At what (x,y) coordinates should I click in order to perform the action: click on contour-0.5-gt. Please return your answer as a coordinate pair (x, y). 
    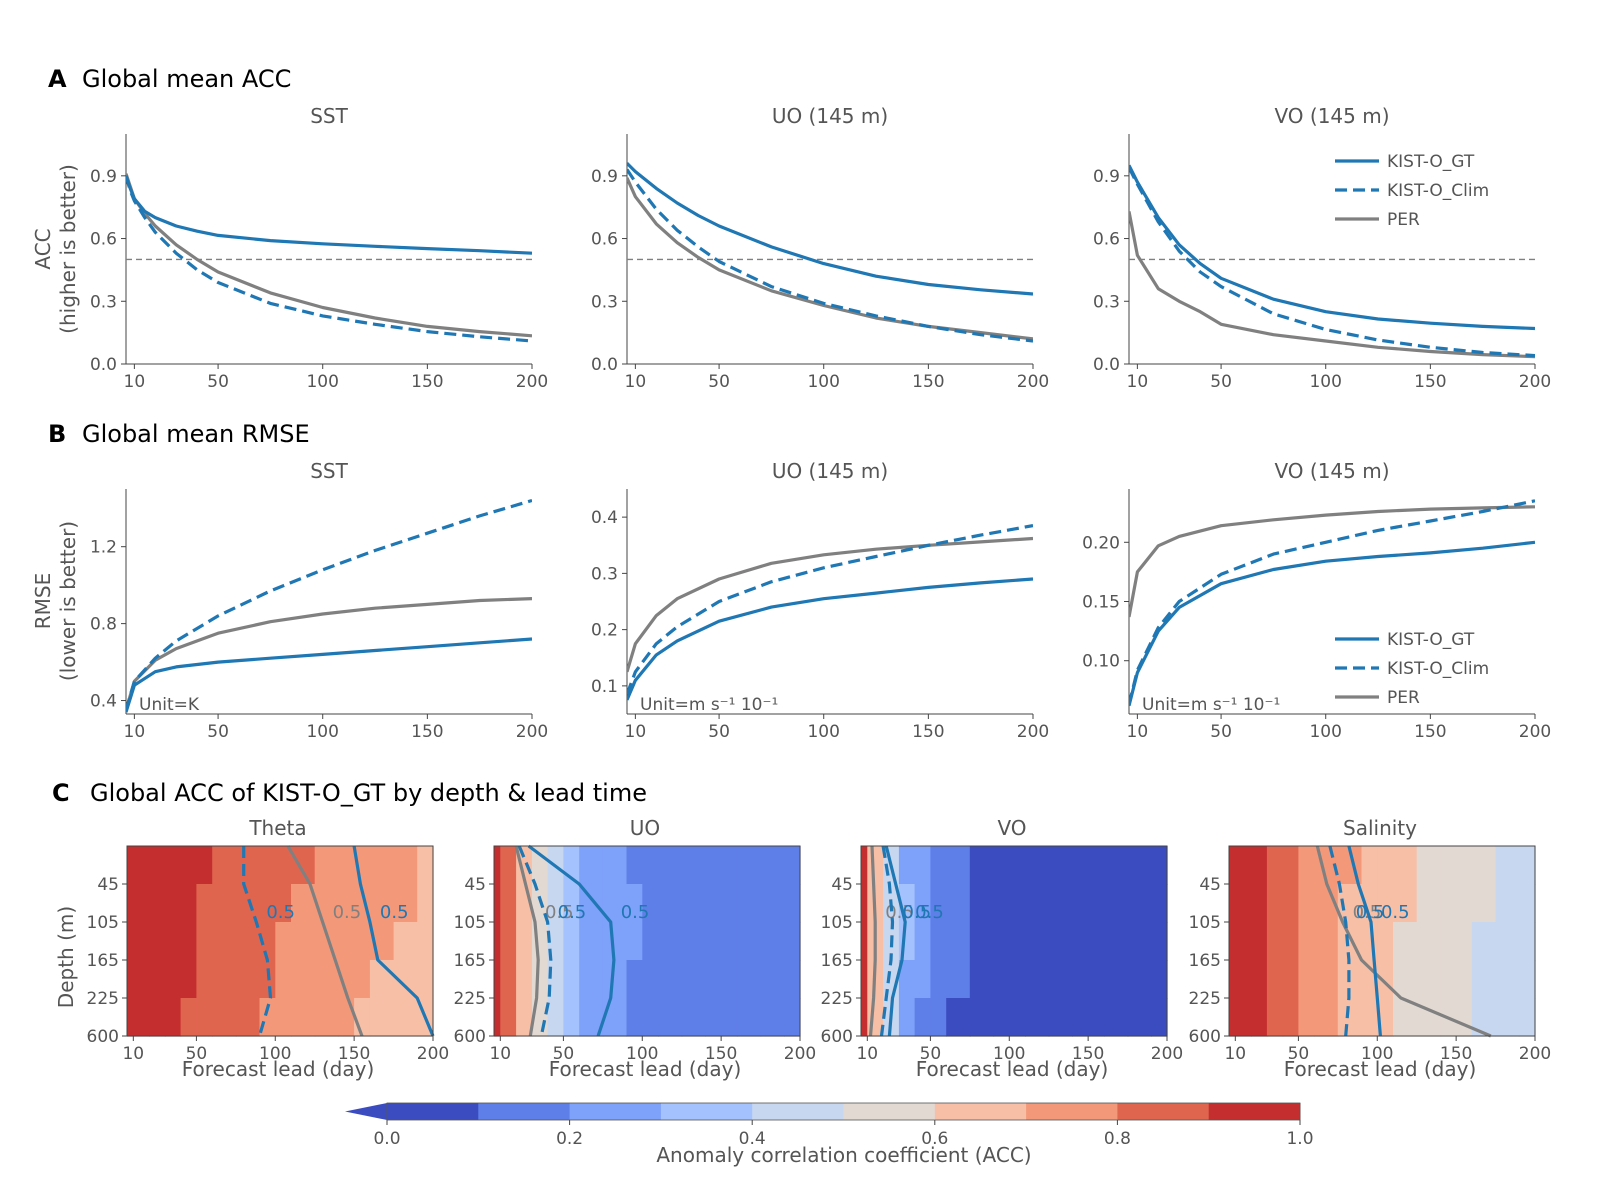
    Looking at the image, I should click on (1364, 941).